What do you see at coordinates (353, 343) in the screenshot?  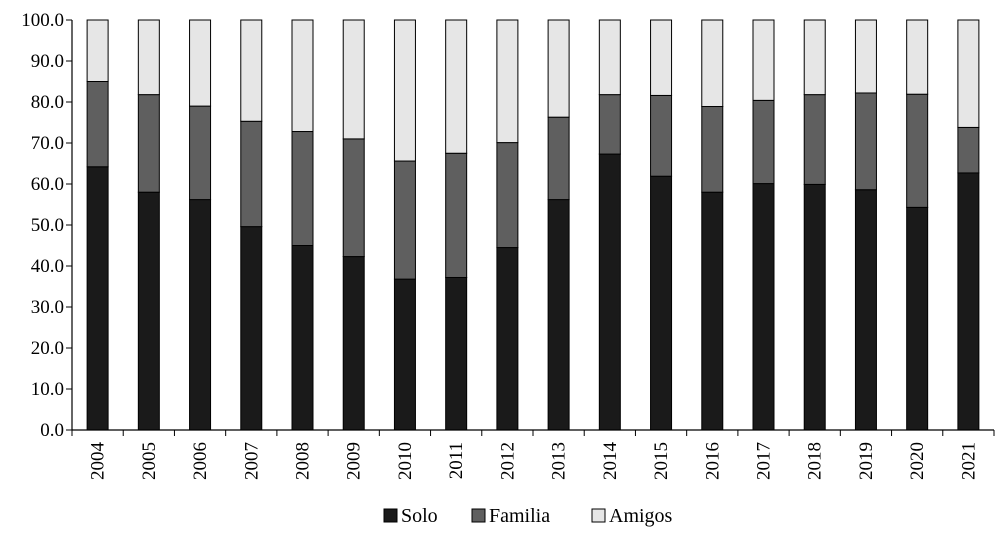 I see `bar-solo-2009` at bounding box center [353, 343].